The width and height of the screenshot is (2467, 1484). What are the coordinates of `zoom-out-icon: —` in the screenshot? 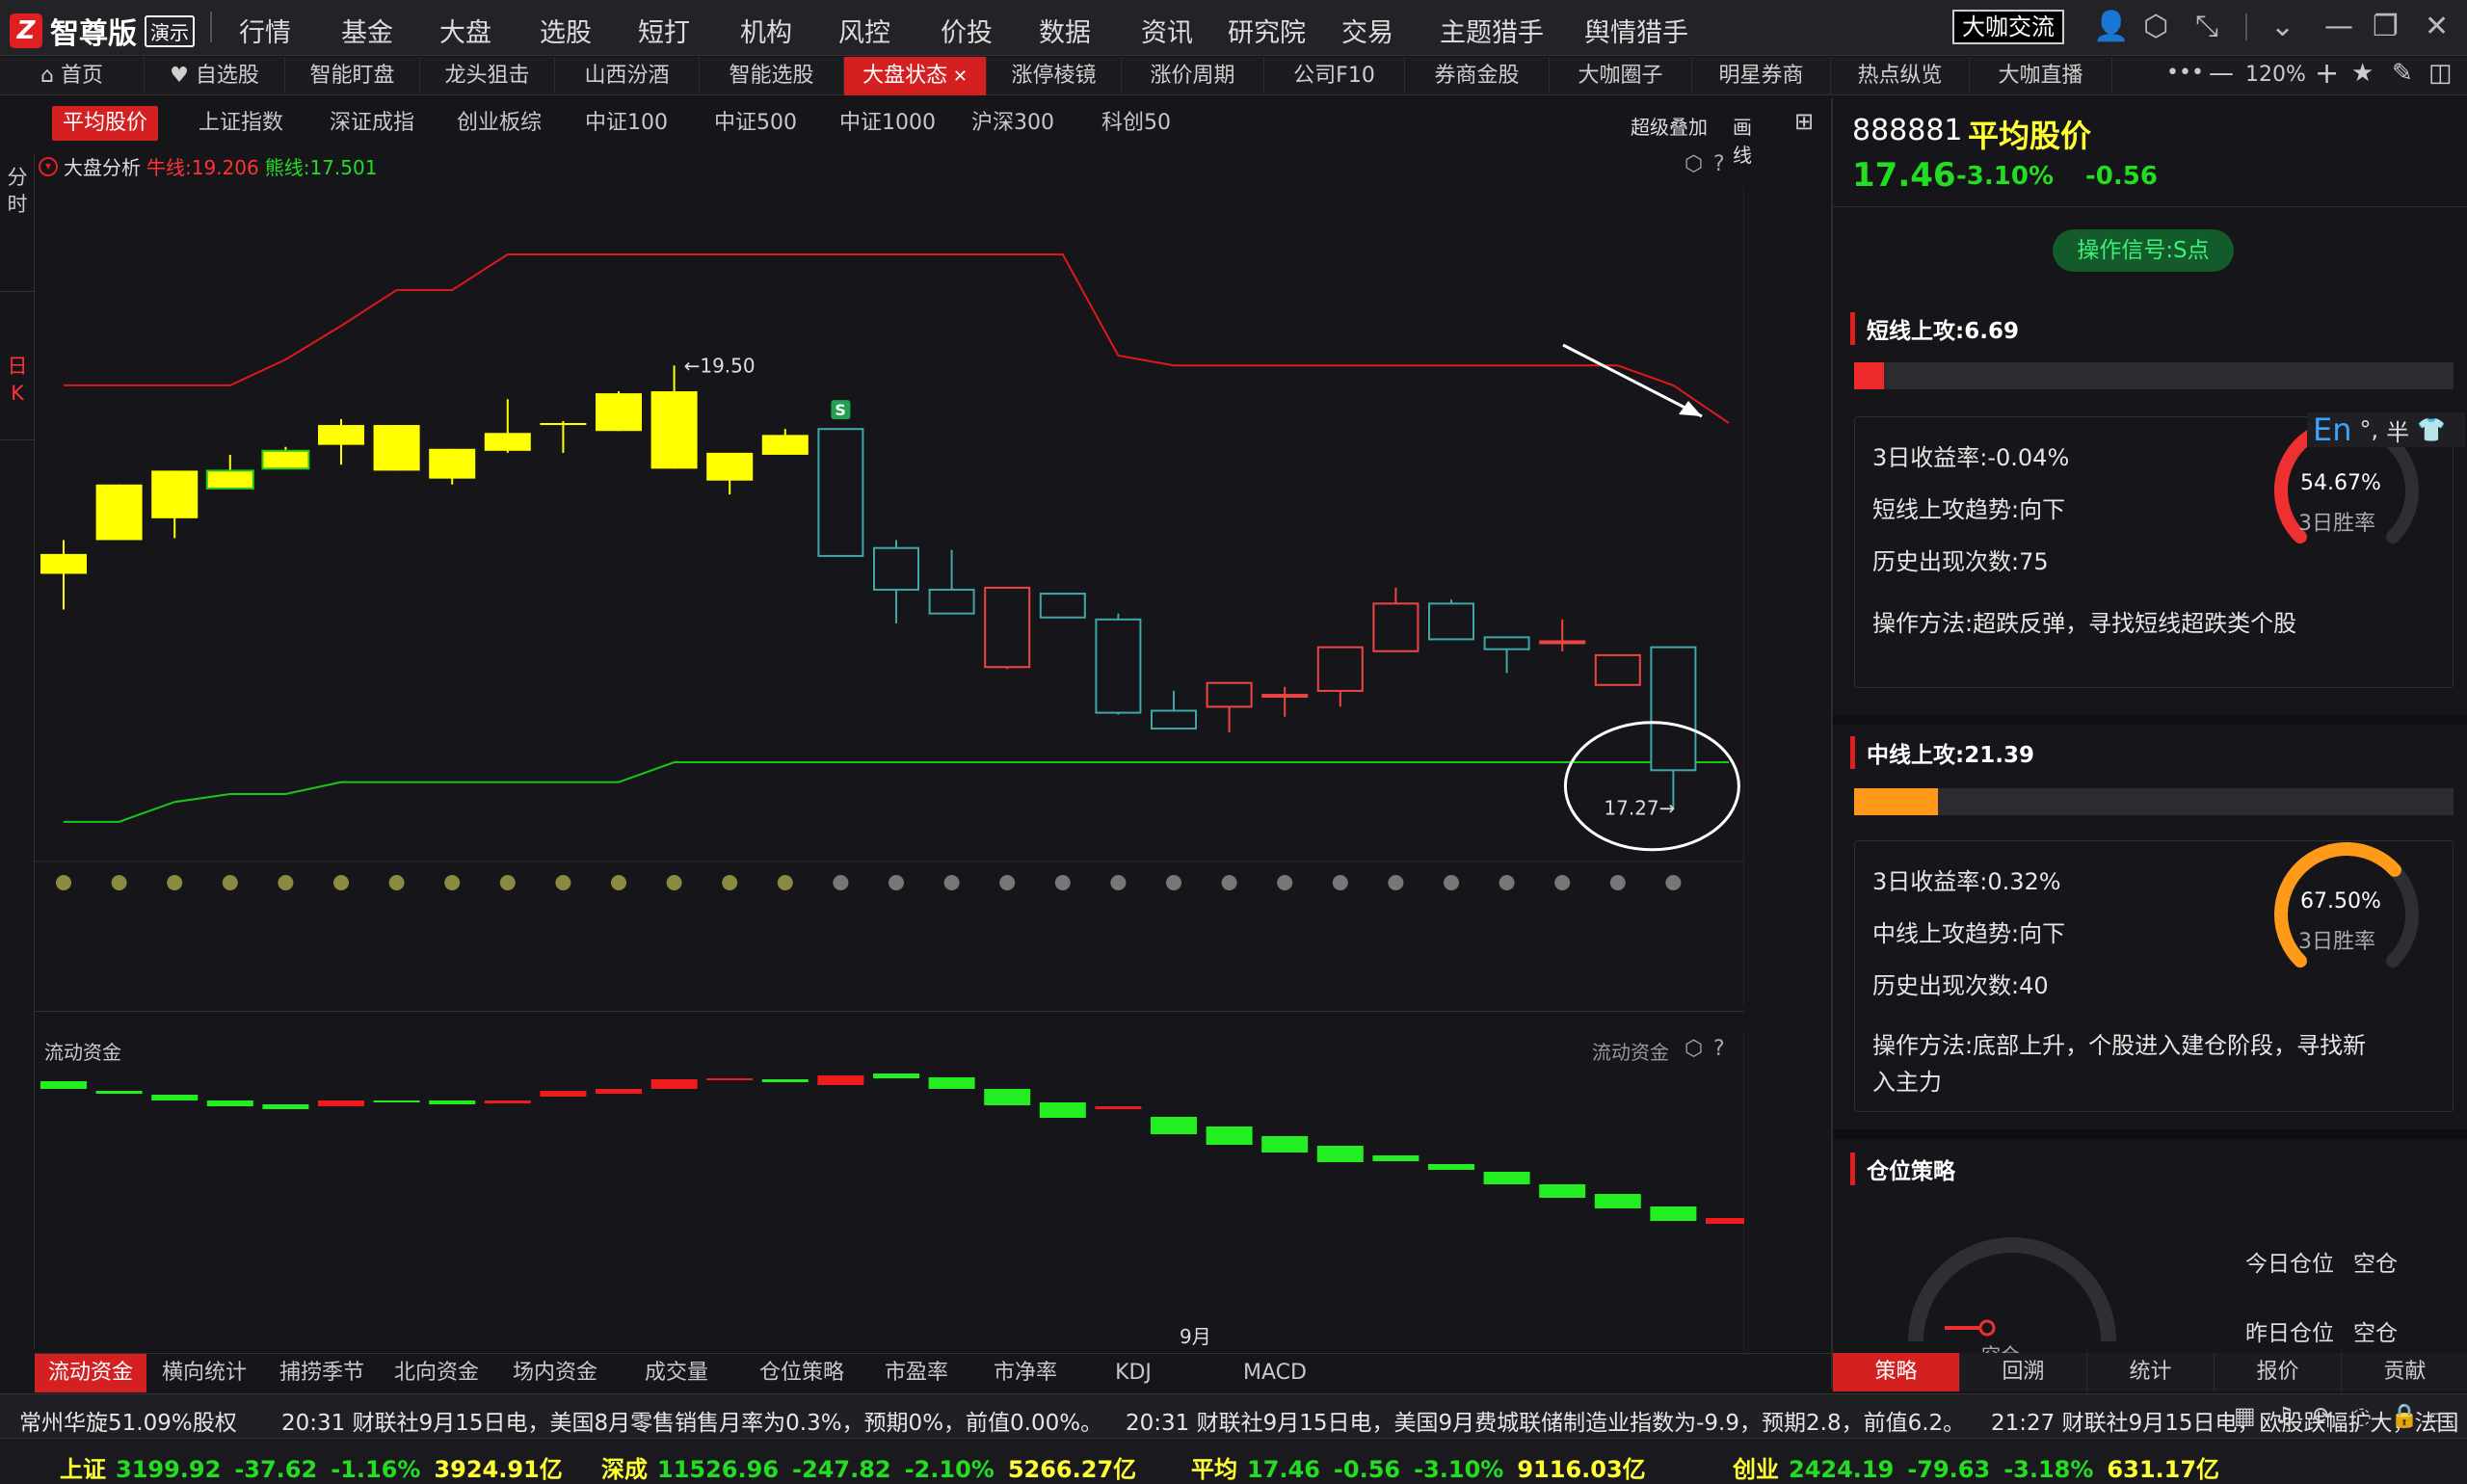 It's located at (2221, 73).